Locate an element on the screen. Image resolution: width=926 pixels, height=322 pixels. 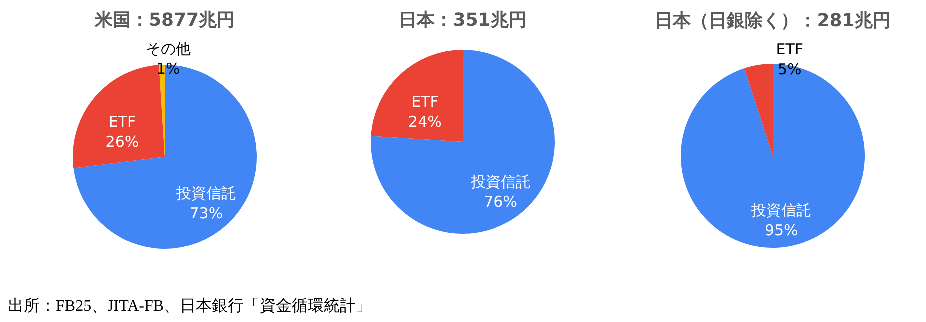
chart-title: 日本（日銀除く）：281兆円 is located at coordinates (773, 21).